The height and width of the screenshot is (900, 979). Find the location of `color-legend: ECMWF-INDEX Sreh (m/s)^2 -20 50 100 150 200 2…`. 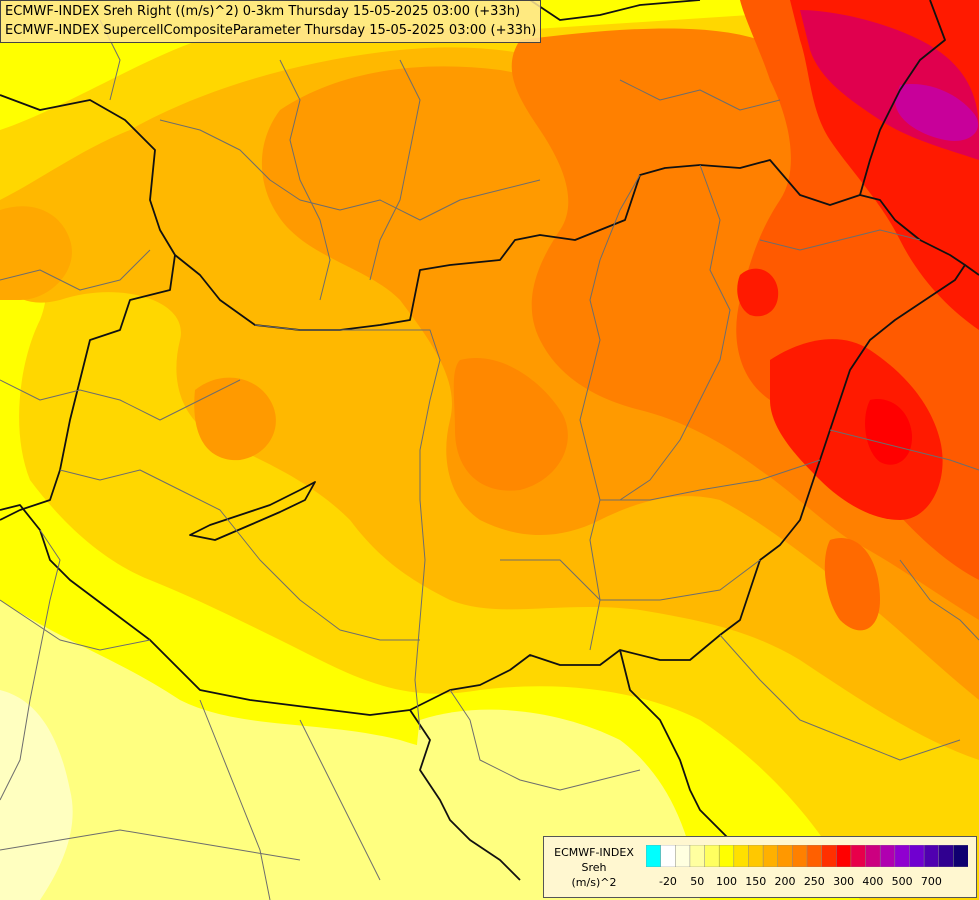

color-legend: ECMWF-INDEX Sreh (m/s)^2 -20 50 100 150 200 2… is located at coordinates (760, 867).